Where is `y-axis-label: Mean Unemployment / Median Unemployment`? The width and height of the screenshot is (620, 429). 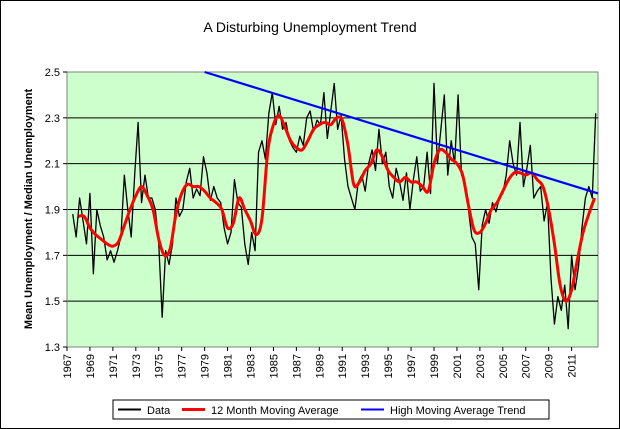
y-axis-label: Mean Unemployment / Median Unemployment is located at coordinates (29, 209).